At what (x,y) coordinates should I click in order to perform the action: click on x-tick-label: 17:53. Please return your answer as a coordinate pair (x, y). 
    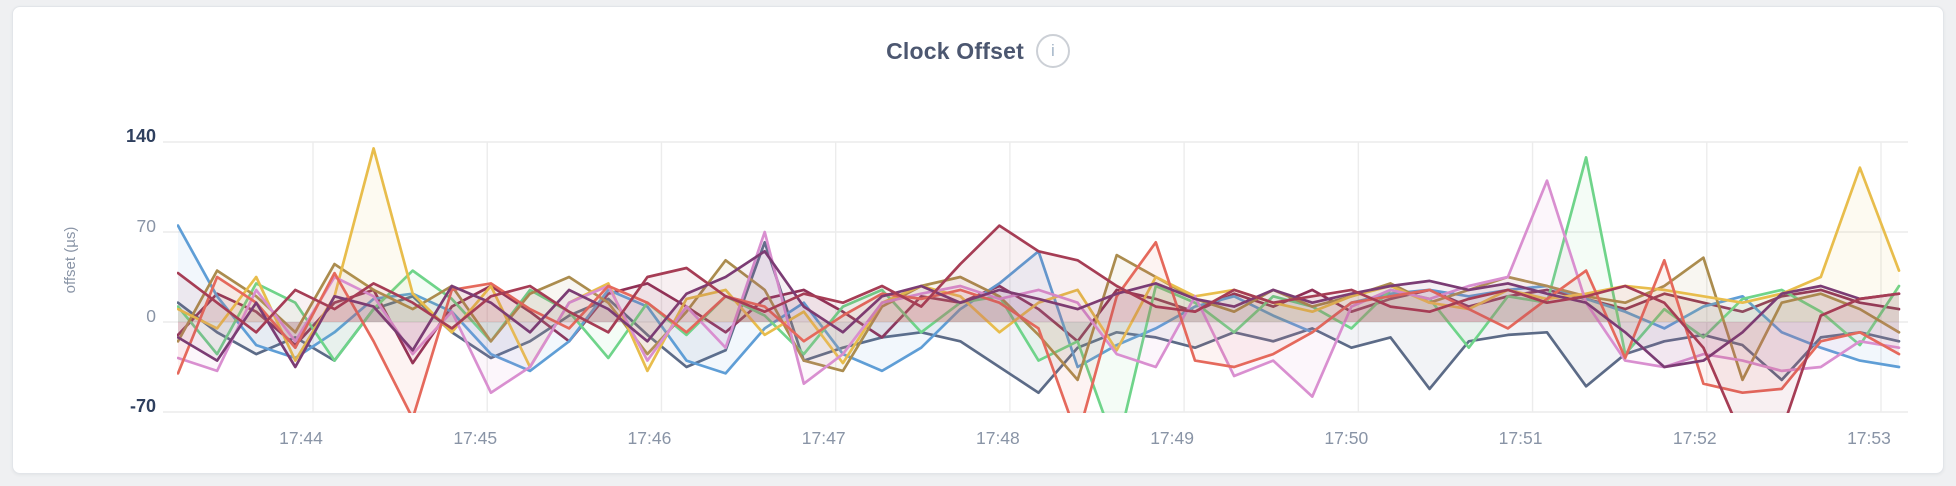
    Looking at the image, I should click on (1869, 438).